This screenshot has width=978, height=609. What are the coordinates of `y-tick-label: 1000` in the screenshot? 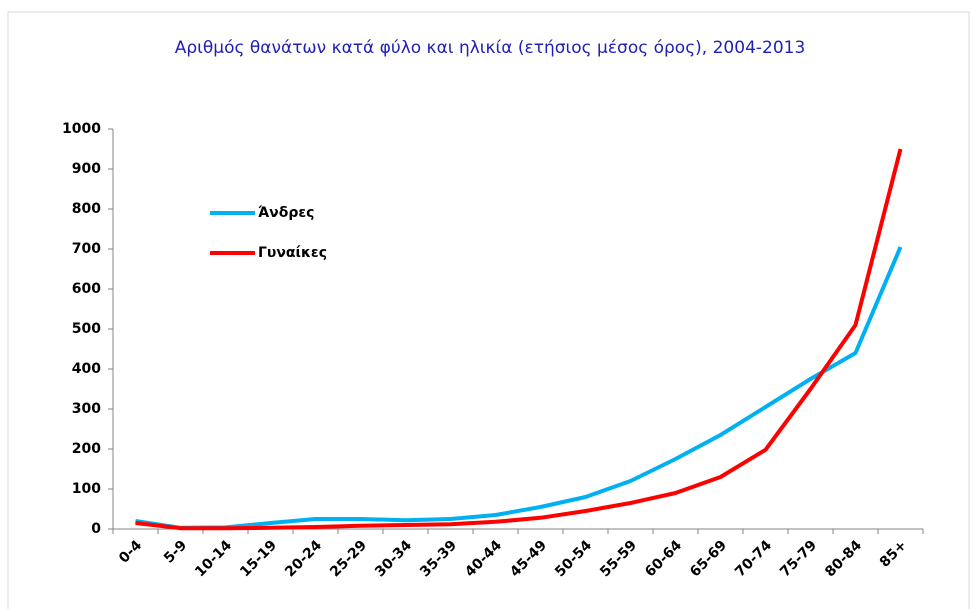 It's located at (81, 129).